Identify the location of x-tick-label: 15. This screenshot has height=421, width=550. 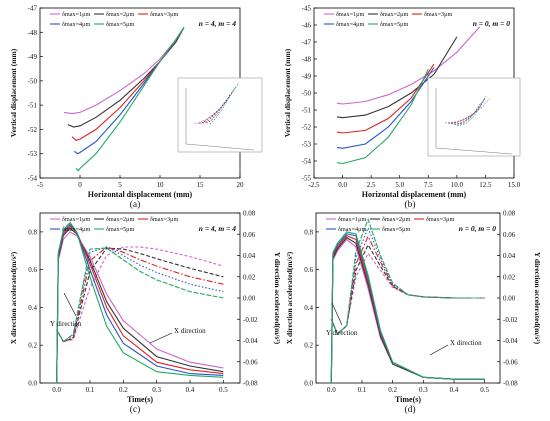
(201, 185).